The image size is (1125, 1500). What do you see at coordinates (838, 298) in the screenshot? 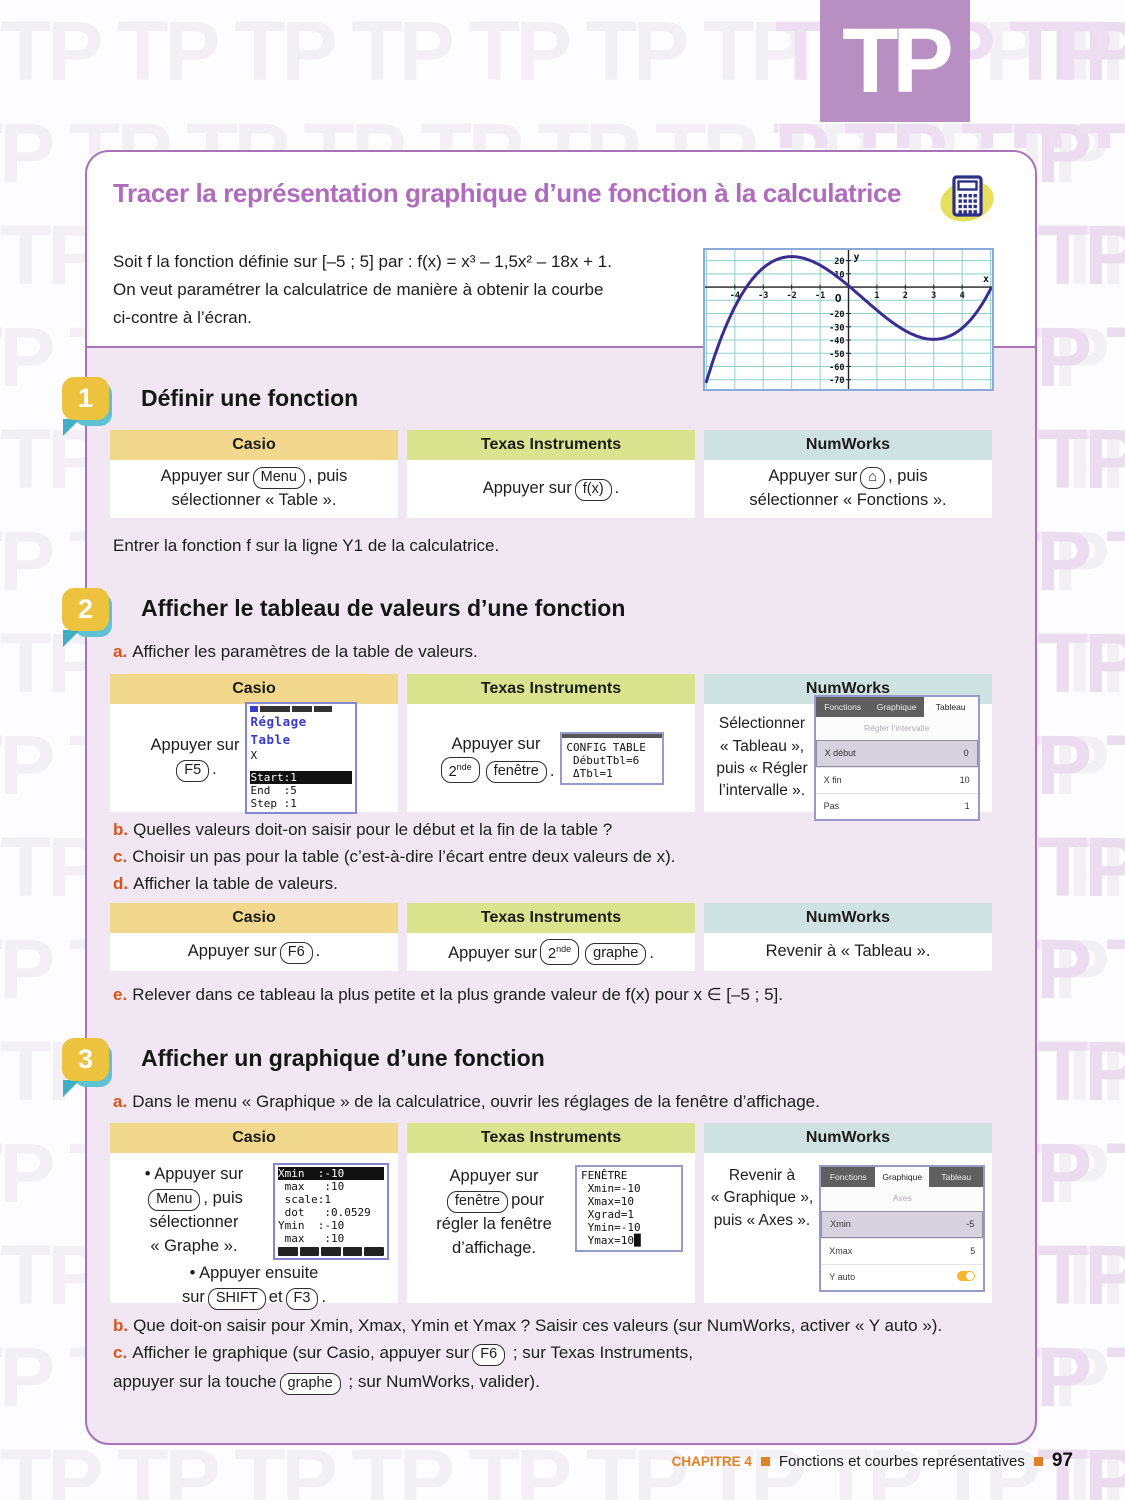
I see `svg-text: O` at bounding box center [838, 298].